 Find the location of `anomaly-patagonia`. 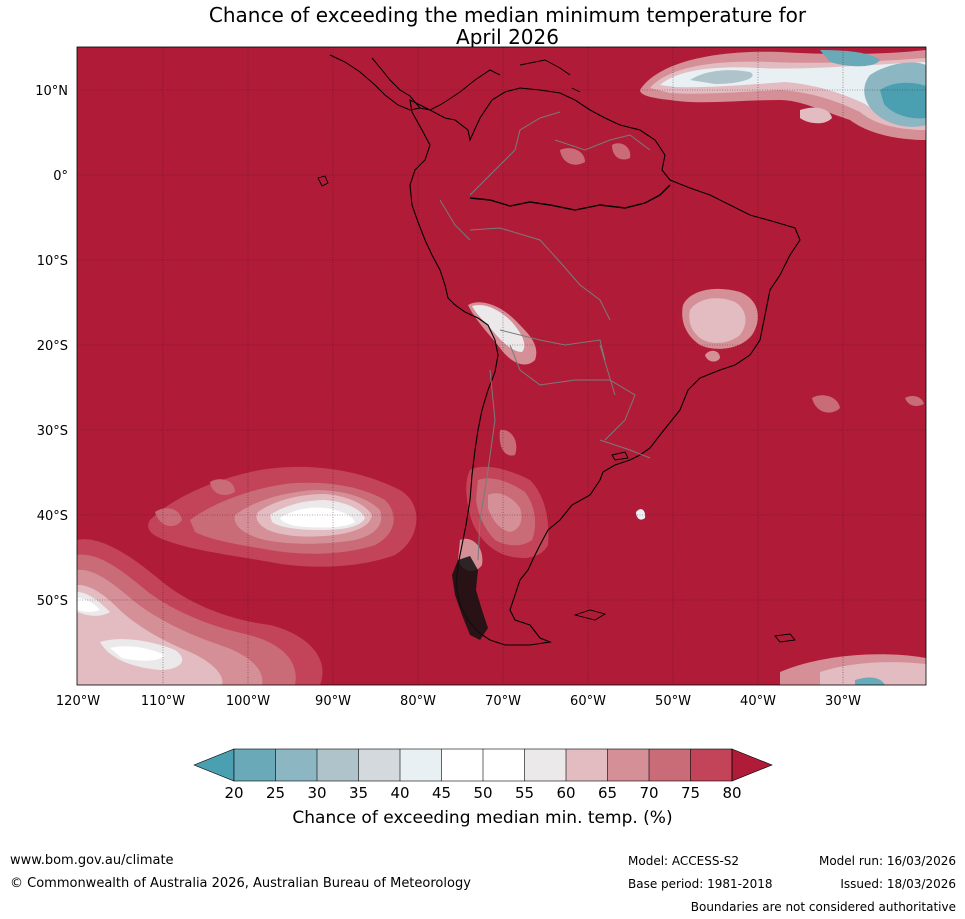

anomaly-patagonia is located at coordinates (503, 500).